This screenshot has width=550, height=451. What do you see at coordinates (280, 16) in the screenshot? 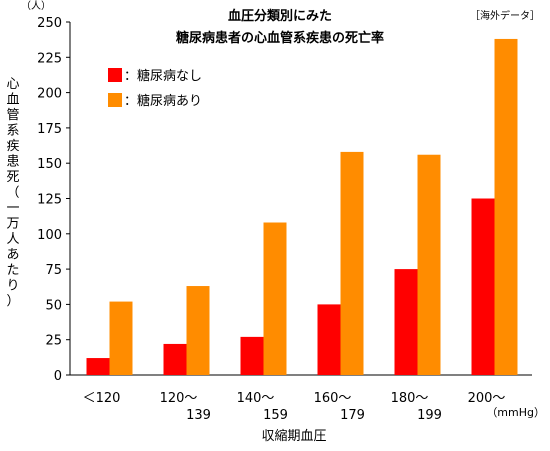
I see `chart-title-line-1: 血圧分類別にみた` at bounding box center [280, 16].